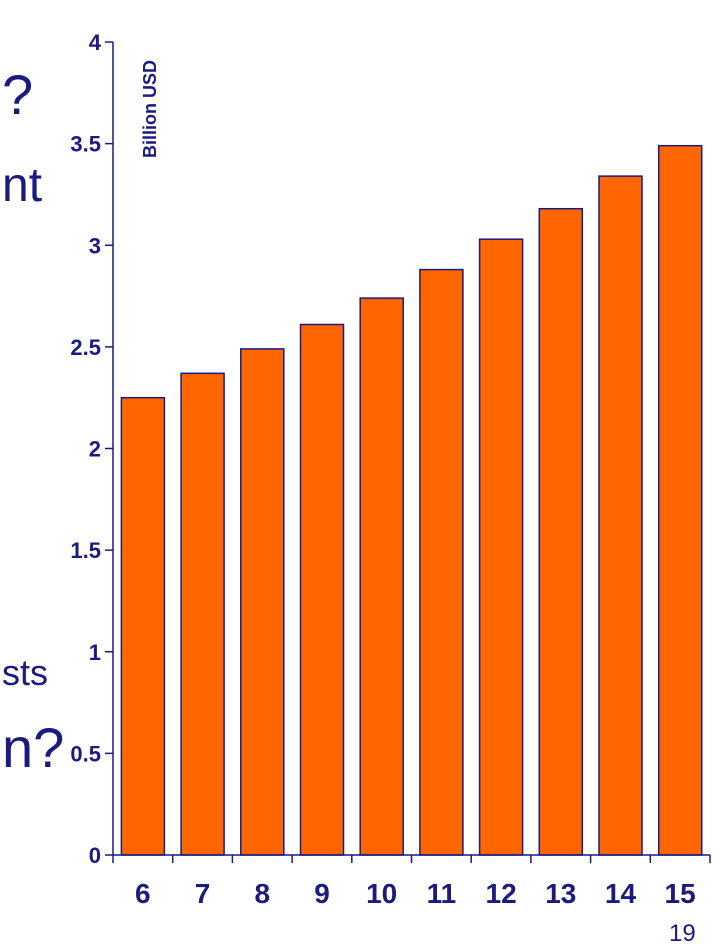  Describe the element at coordinates (621, 893) in the screenshot. I see `x-tick-label: 14` at that location.